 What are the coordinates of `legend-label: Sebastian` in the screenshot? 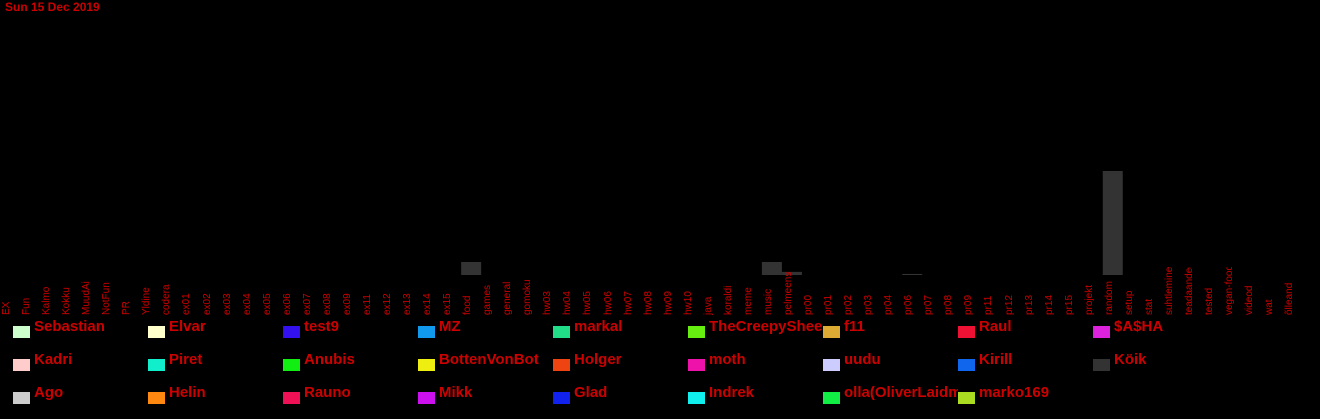 It's located at (69, 326).